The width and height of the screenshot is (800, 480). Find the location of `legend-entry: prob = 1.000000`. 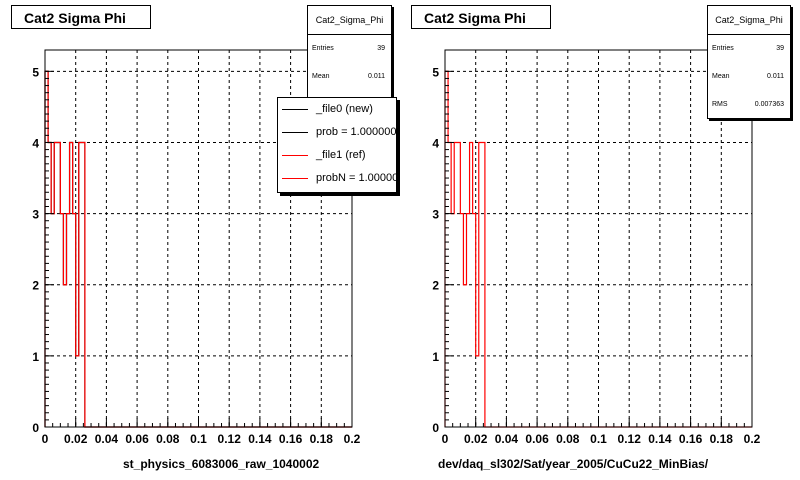

legend-entry: prob = 1.000000 is located at coordinates (337, 132).